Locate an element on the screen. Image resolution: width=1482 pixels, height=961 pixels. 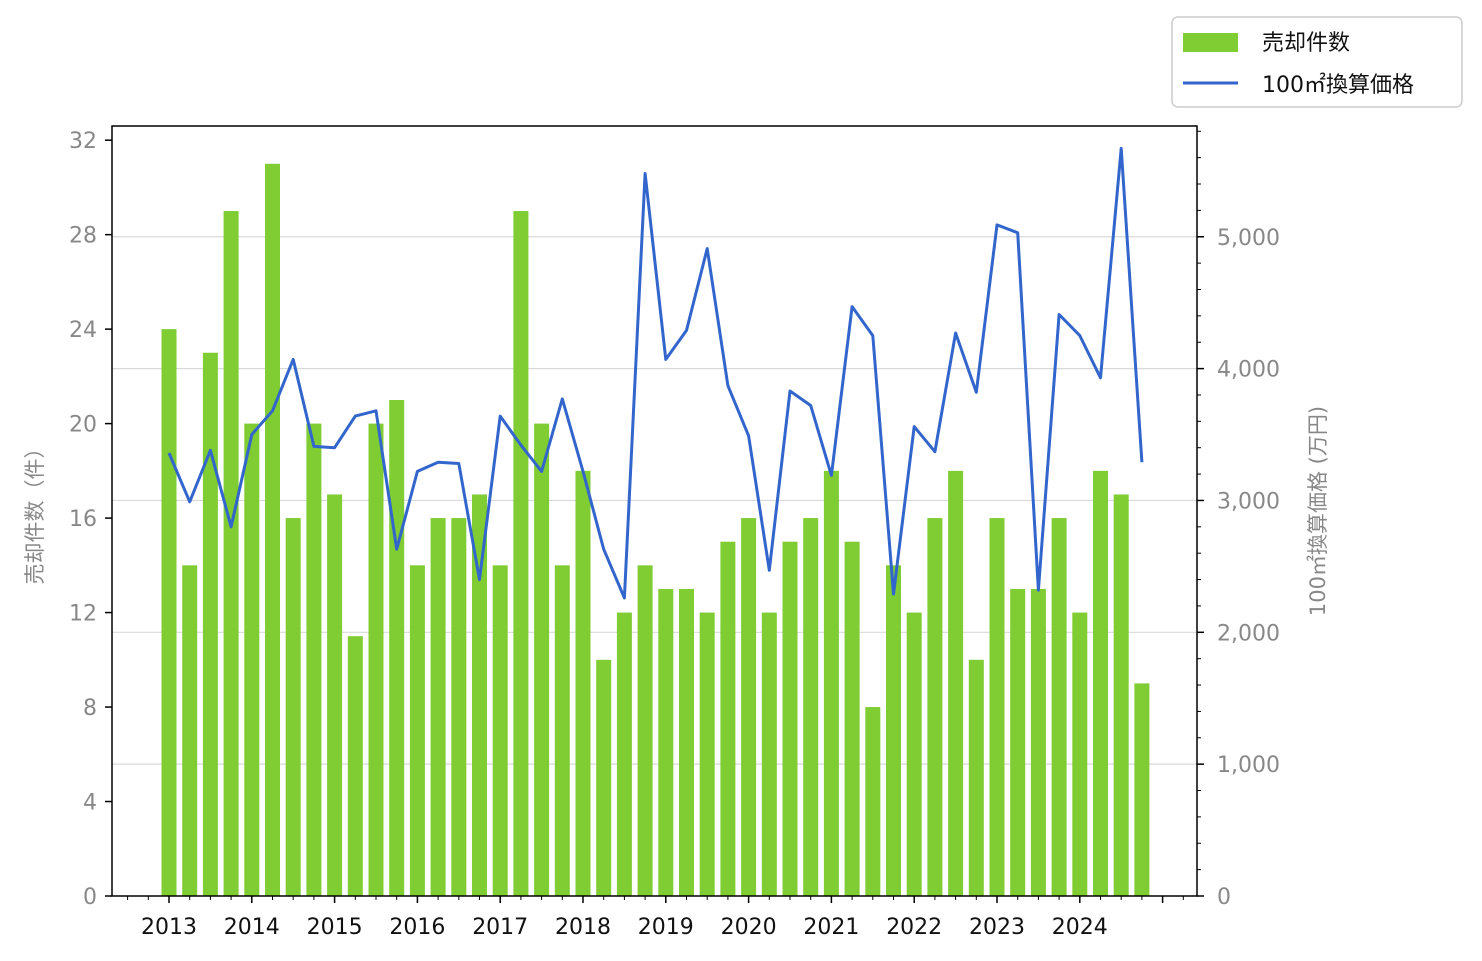
x-tick-label-1: 2014 is located at coordinates (252, 927).